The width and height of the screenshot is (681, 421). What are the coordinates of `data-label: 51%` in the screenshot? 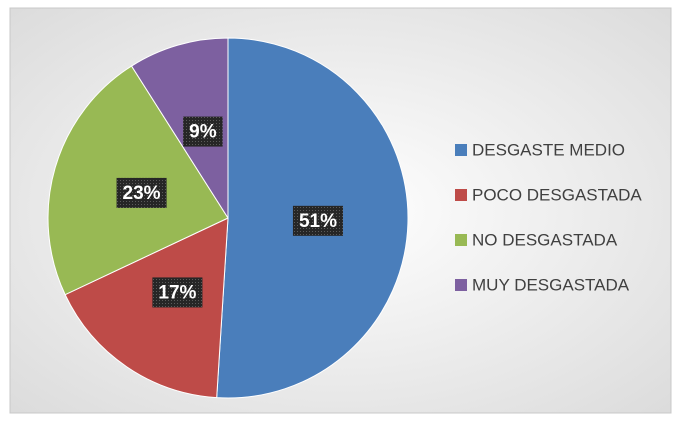 It's located at (318, 221).